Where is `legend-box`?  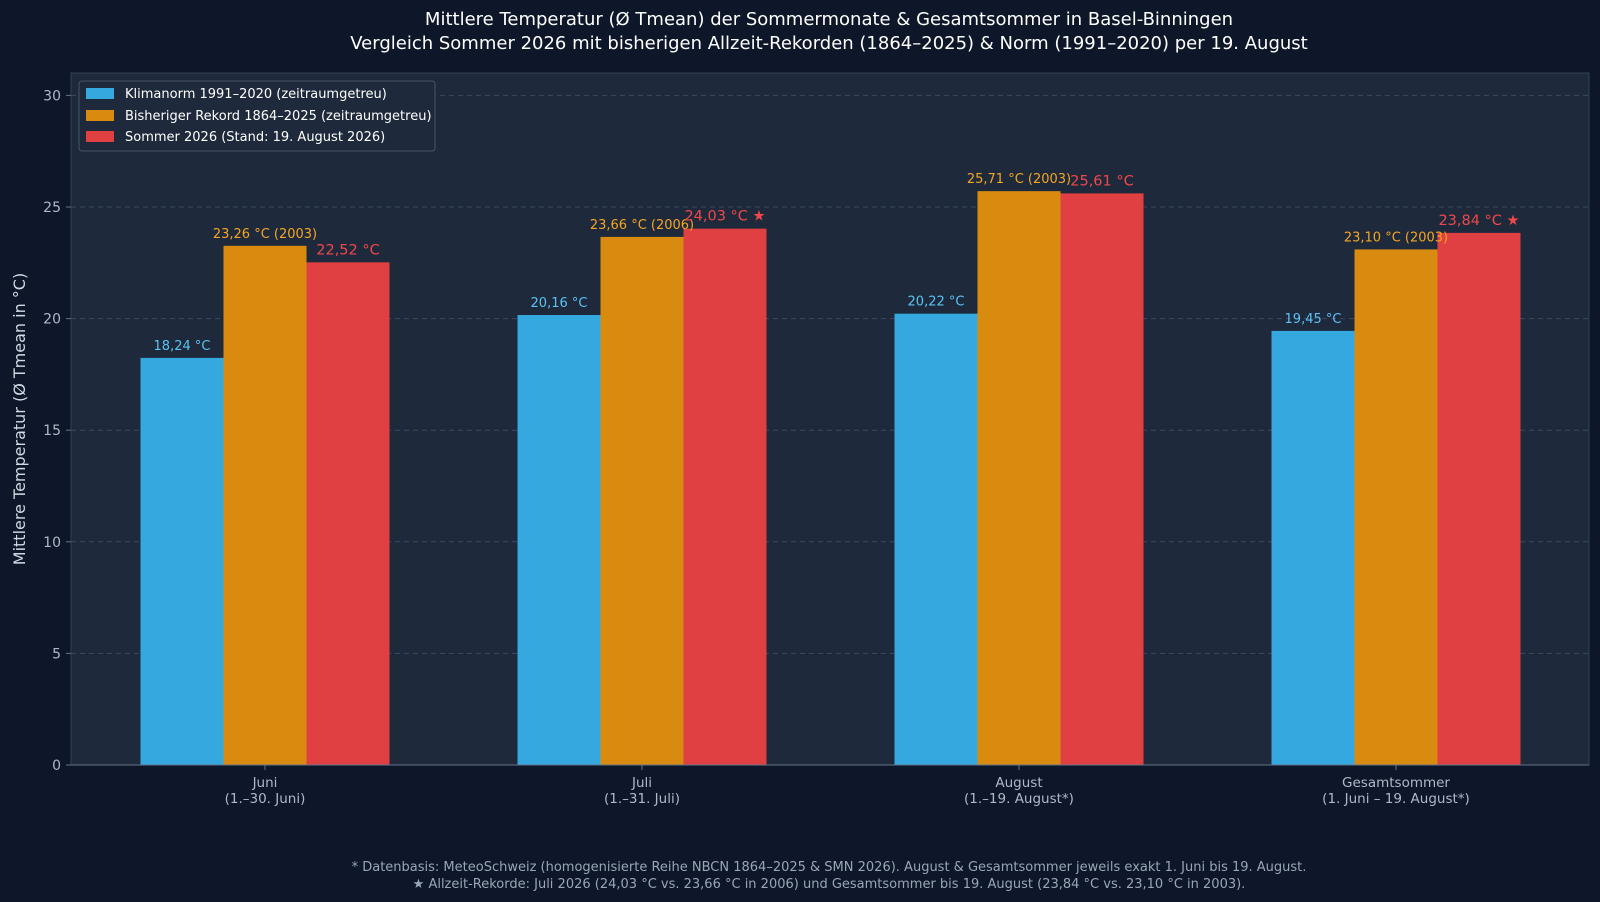 legend-box is located at coordinates (257, 116).